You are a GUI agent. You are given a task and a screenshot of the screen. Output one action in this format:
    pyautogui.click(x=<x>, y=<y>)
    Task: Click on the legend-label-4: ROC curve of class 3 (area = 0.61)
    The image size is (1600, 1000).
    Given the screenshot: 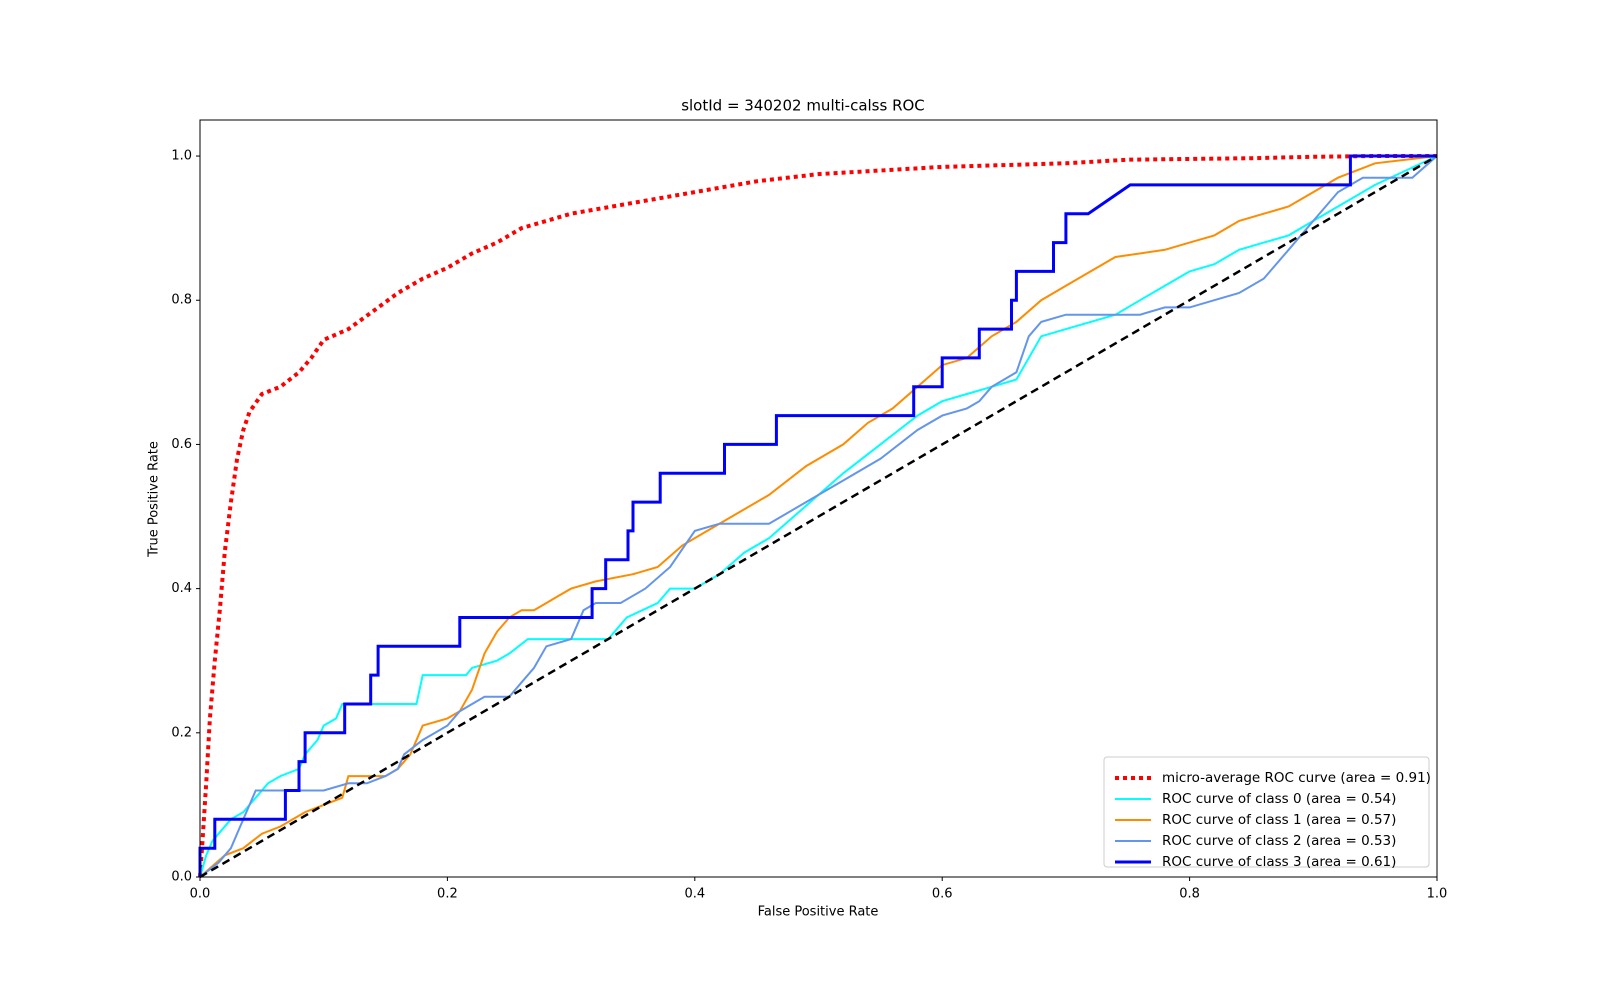 What is the action you would take?
    pyautogui.click(x=1279, y=862)
    